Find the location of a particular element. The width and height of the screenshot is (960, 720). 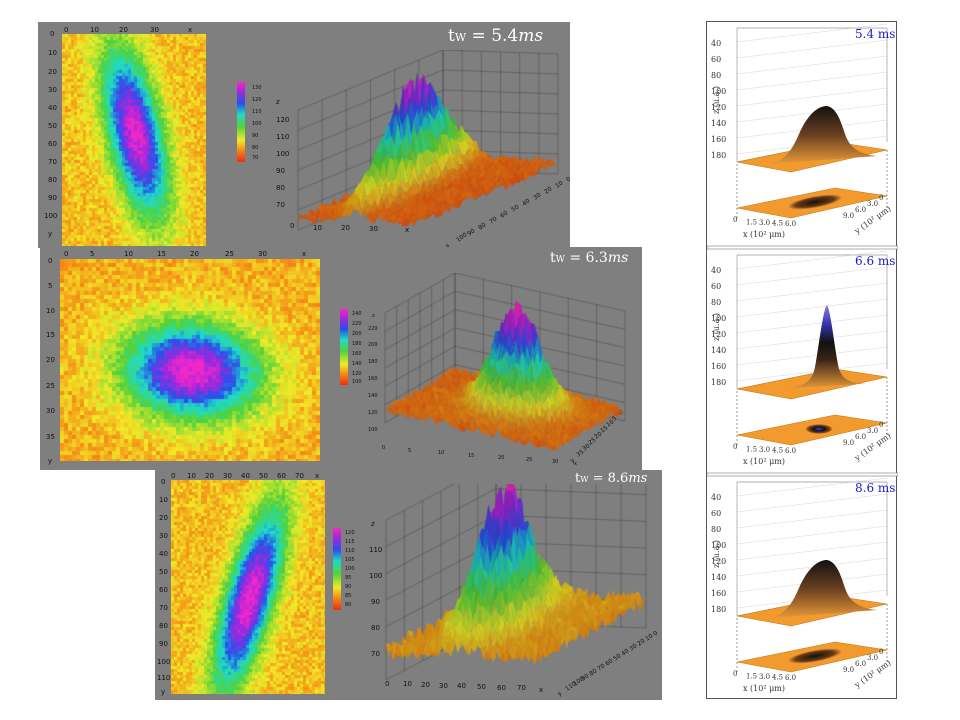

row2-cb-tick: 100 is located at coordinates (357, 382).